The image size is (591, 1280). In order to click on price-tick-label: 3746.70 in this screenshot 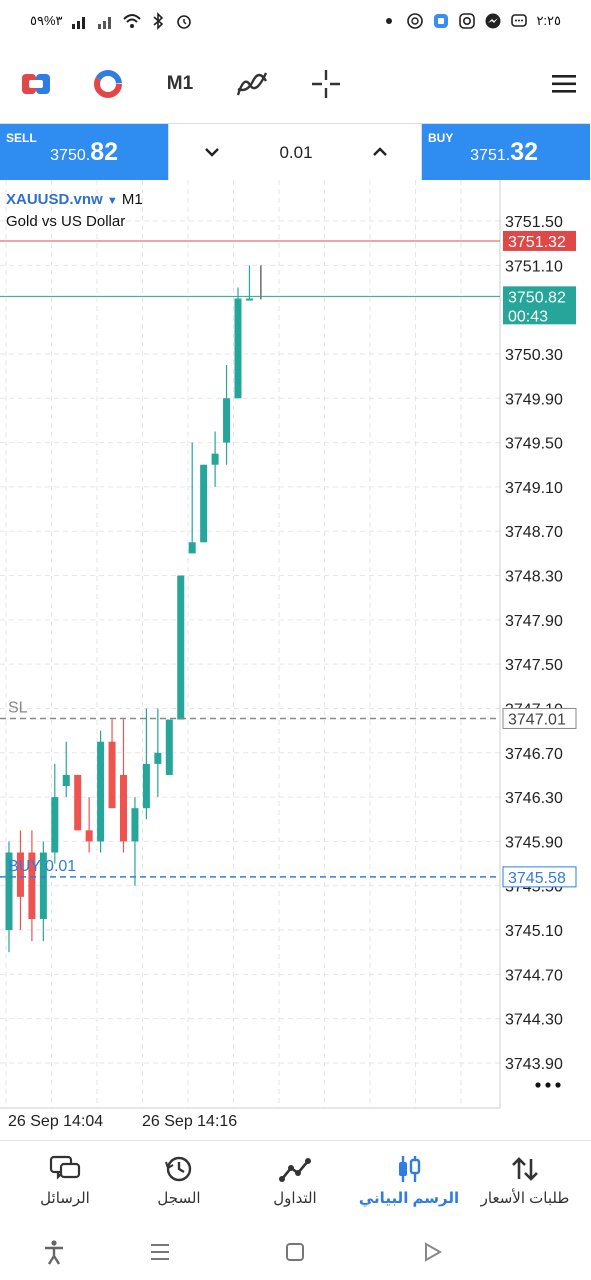, I will do `click(534, 754)`.